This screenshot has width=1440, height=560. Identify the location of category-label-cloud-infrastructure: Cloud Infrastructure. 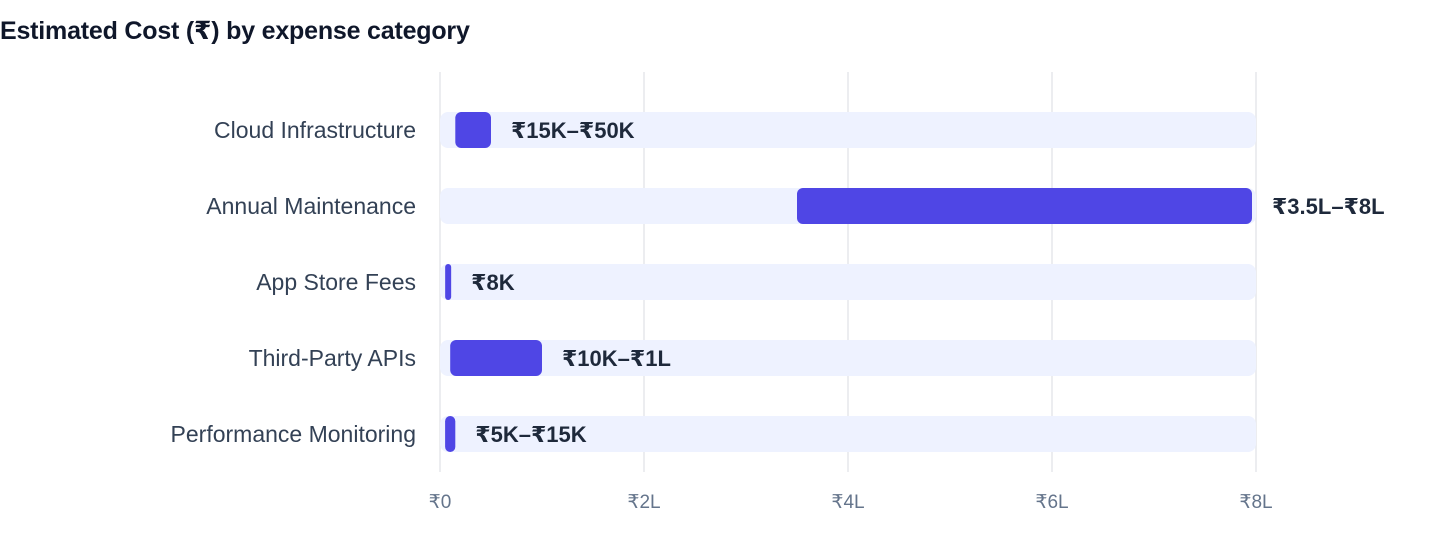
(315, 130).